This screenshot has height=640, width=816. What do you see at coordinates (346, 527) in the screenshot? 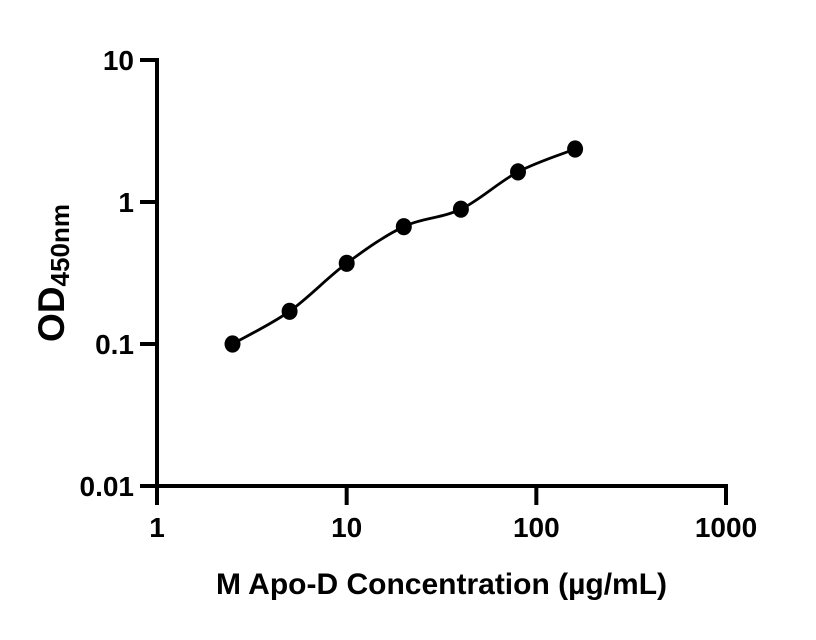
I see `x-tick-label: 10` at bounding box center [346, 527].